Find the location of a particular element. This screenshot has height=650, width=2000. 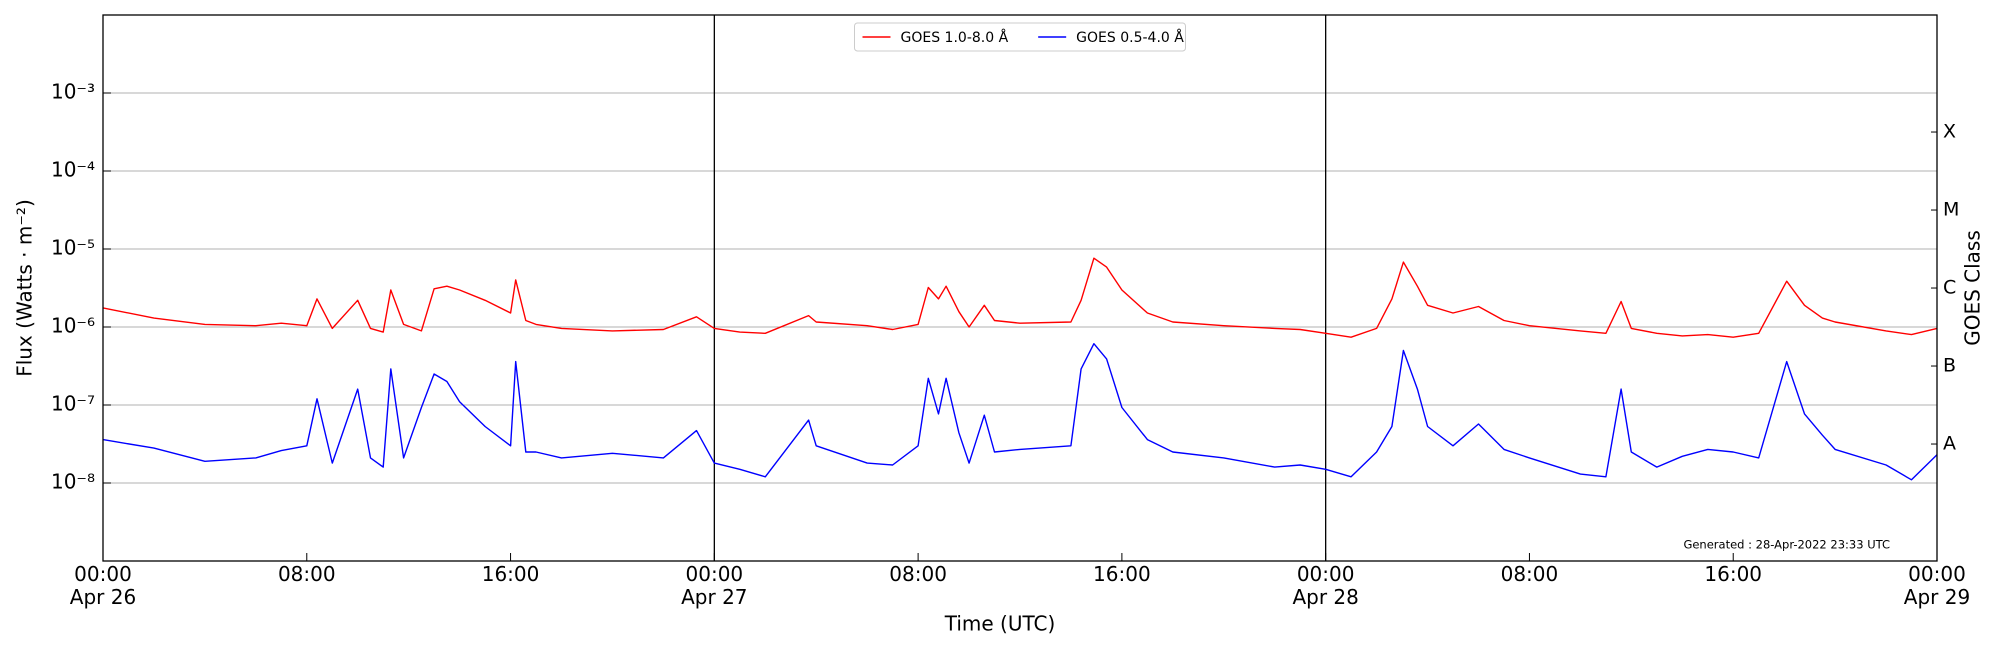

x-tick-label: 00:00 Apr 27 is located at coordinates (714, 585).